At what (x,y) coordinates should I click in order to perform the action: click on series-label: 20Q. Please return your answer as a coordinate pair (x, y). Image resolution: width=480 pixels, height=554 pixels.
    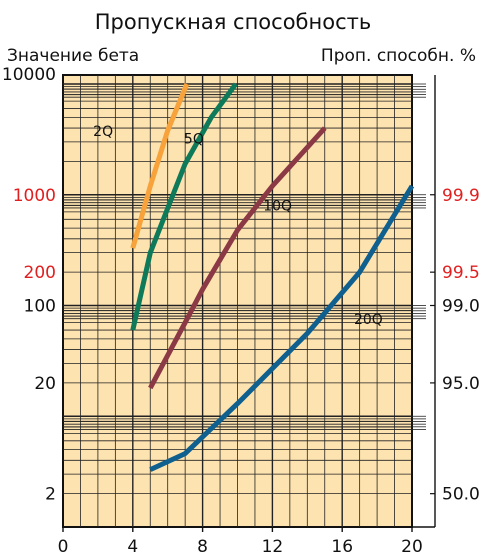
    Looking at the image, I should click on (368, 320).